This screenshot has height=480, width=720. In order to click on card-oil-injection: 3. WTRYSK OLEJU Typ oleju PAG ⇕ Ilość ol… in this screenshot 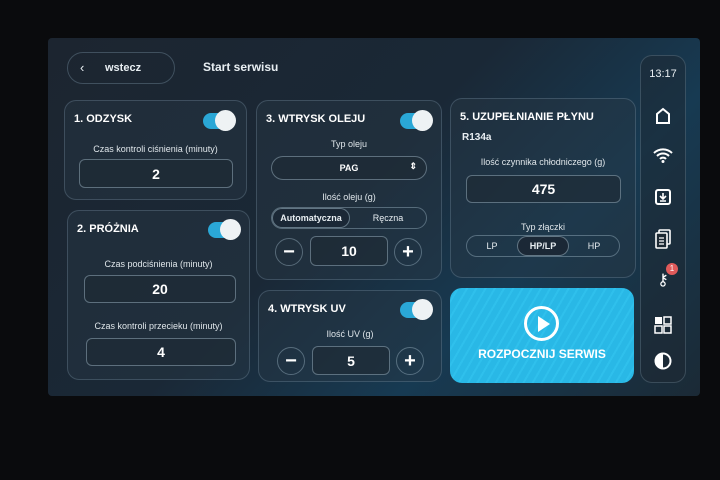, I will do `click(349, 190)`.